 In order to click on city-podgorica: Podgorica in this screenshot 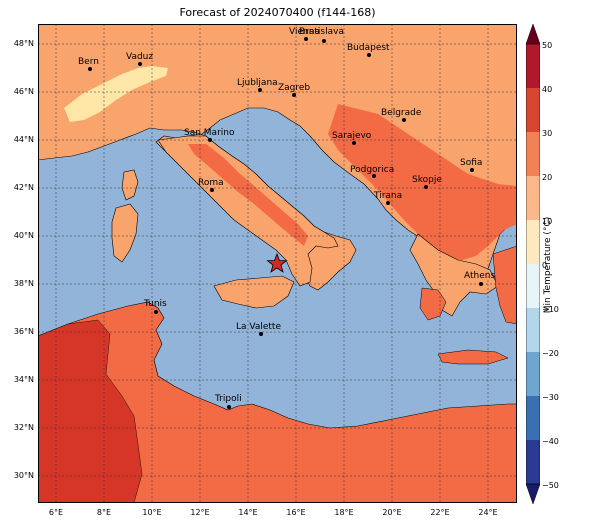, I will do `click(372, 171)`.